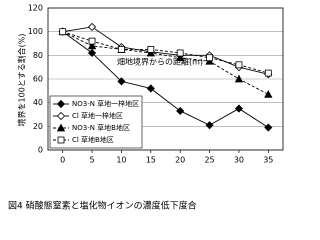 This screenshot has width=320, height=240. What do you see at coordinates (35, 31) in the screenshot?
I see `y-tick-label: 100` at bounding box center [35, 31].